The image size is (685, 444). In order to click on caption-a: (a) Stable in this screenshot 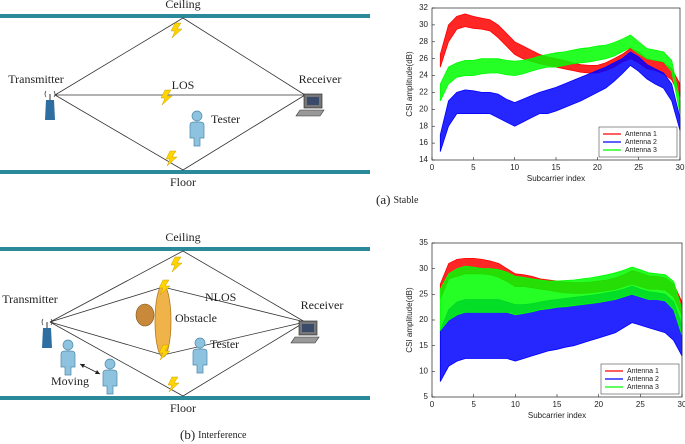, I will do `click(397, 199)`.